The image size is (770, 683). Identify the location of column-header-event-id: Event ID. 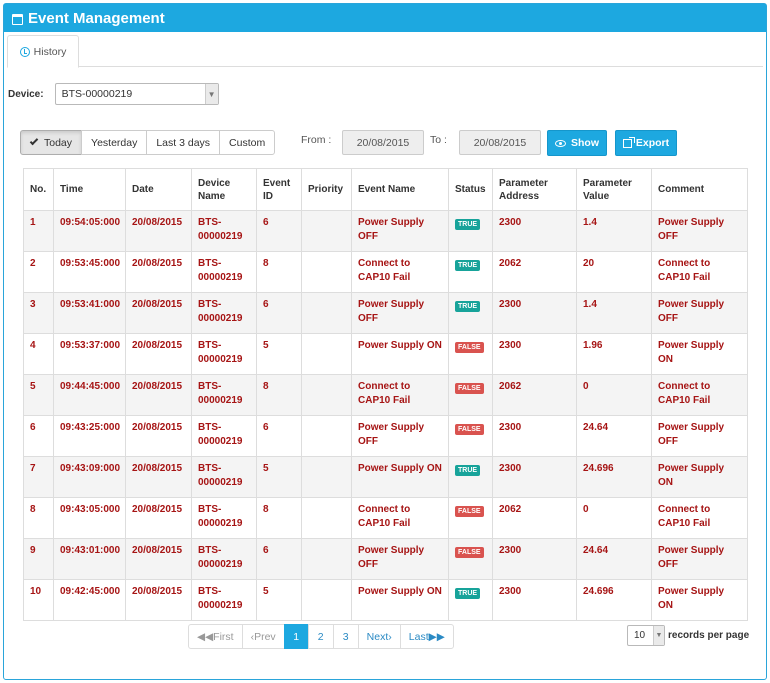
(279, 189).